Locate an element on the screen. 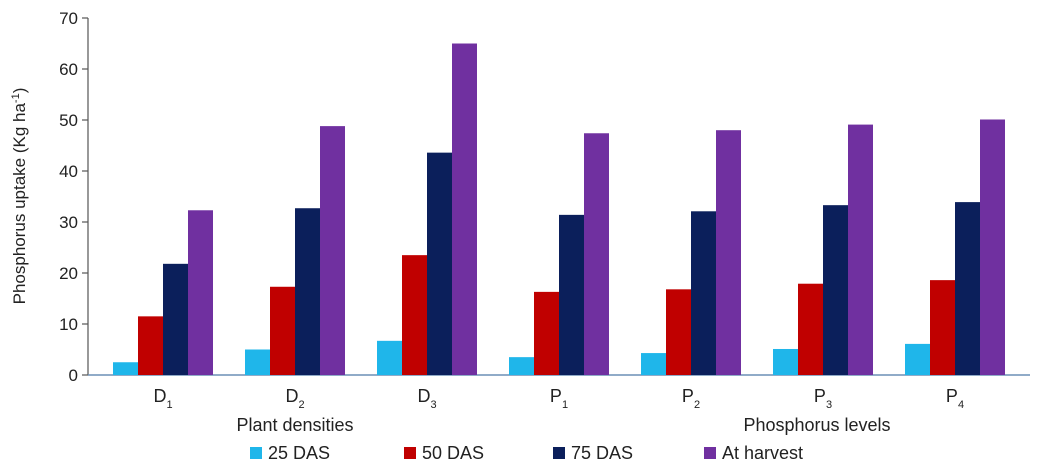  x-category-label: P2 is located at coordinates (691, 398).